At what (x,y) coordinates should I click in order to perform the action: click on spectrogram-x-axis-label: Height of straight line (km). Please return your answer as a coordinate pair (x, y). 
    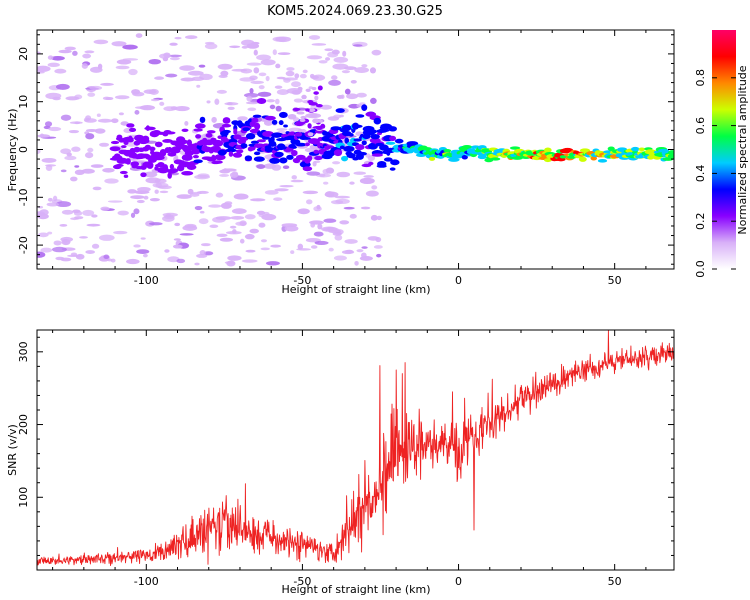
    Looking at the image, I should click on (355, 289).